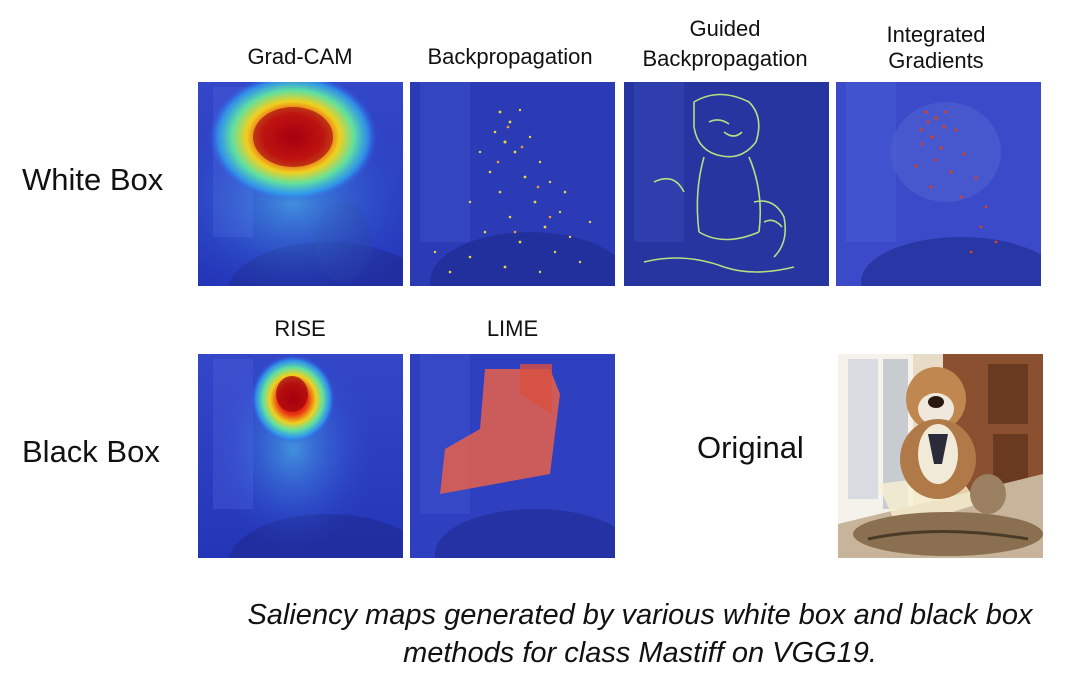  Describe the element at coordinates (936, 34) in the screenshot. I see `col-label-ig-line1: Integrated` at that location.